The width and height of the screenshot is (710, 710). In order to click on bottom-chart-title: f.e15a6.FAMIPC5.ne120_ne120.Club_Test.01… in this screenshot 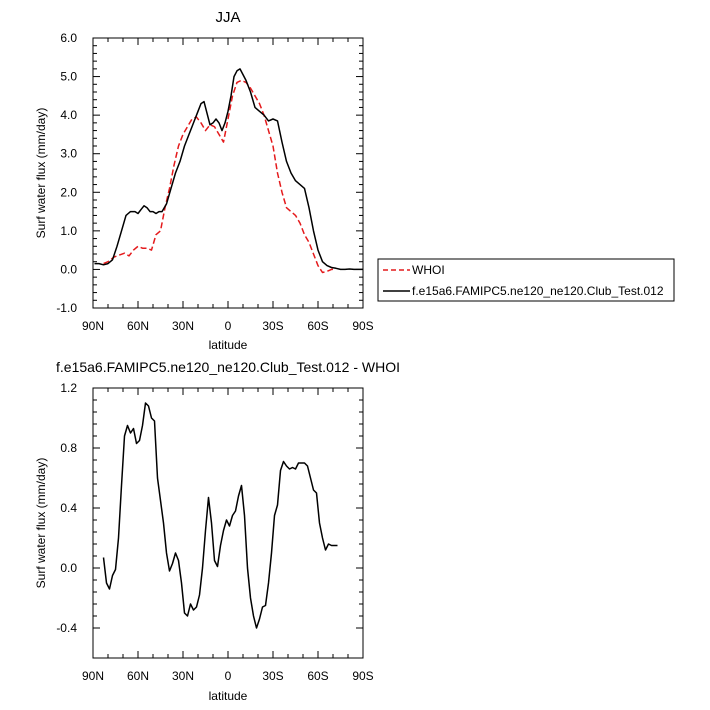, I will do `click(228, 367)`.